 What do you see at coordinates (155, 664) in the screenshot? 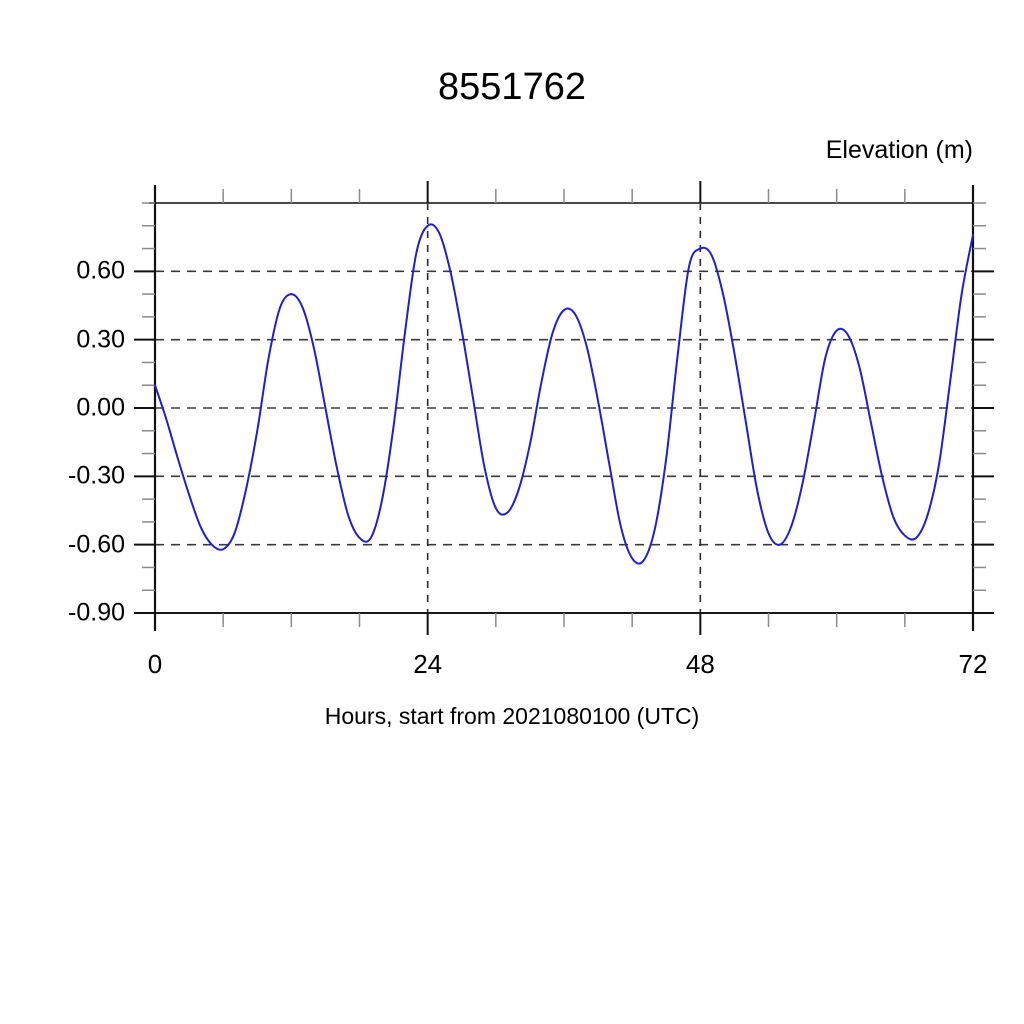
I see `x-tick-label: 0` at bounding box center [155, 664].